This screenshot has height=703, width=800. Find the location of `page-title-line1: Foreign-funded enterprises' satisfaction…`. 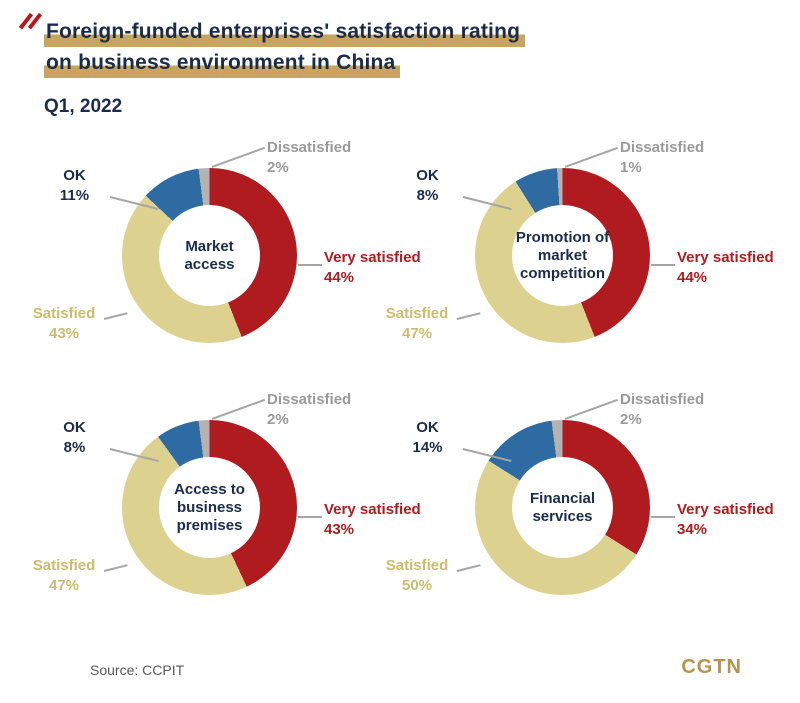

page-title-line1: Foreign-funded enterprises' satisfaction… is located at coordinates (285, 31).